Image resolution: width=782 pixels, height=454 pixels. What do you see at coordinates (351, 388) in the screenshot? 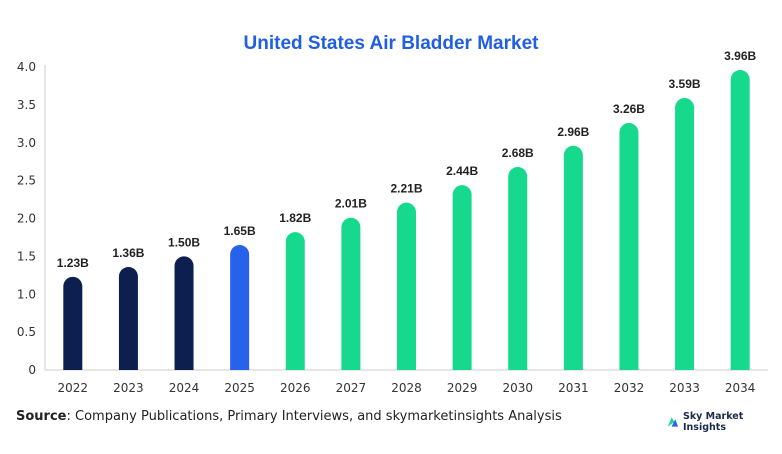
I see `x-tick-label-2027: 2027` at bounding box center [351, 388].